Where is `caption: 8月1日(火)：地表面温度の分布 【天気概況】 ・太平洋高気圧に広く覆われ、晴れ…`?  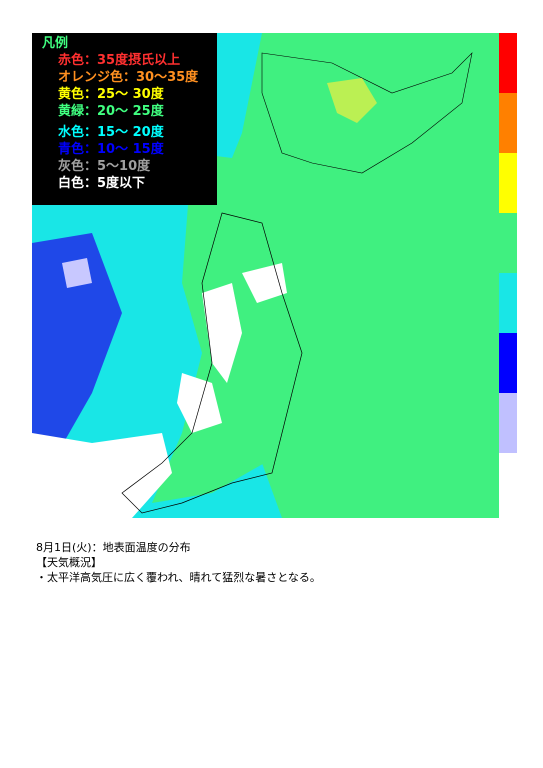
caption: 8月1日(火)：地表面温度の分布 【天気概況】 ・太平洋高気圧に広く覆われ、晴れ… is located at coordinates (178, 562).